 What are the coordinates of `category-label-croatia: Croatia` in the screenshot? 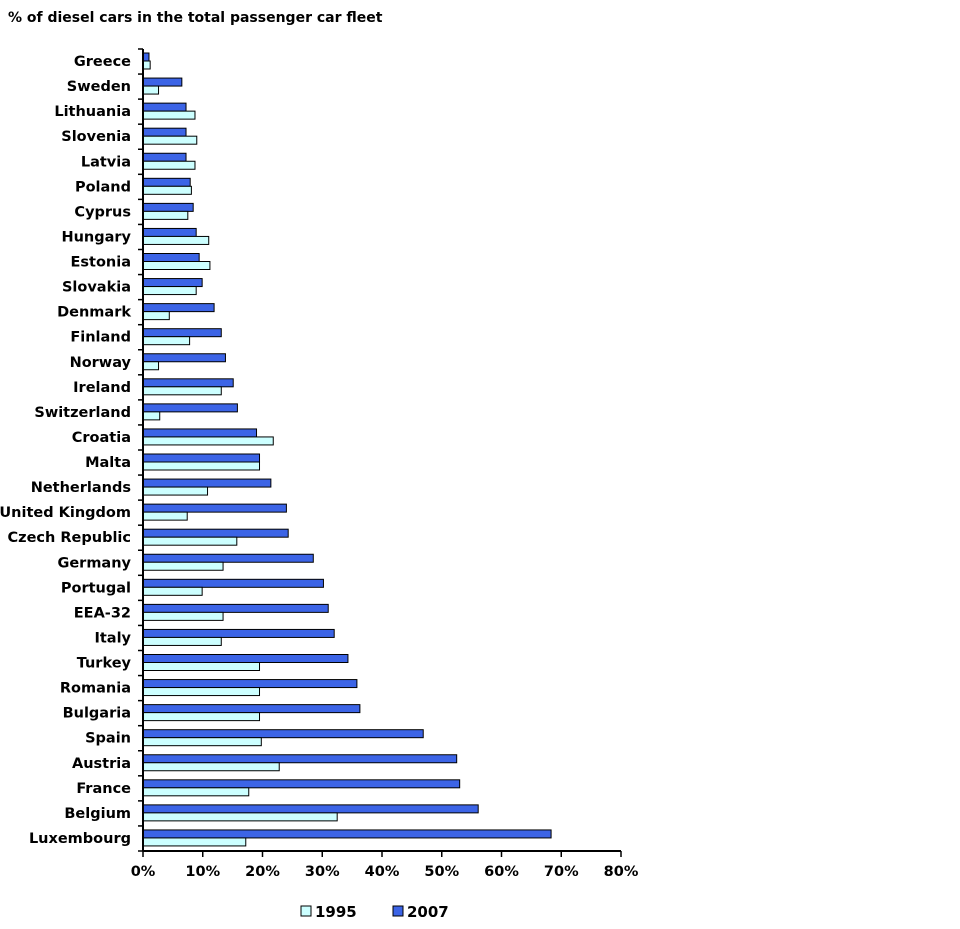 It's located at (101, 438).